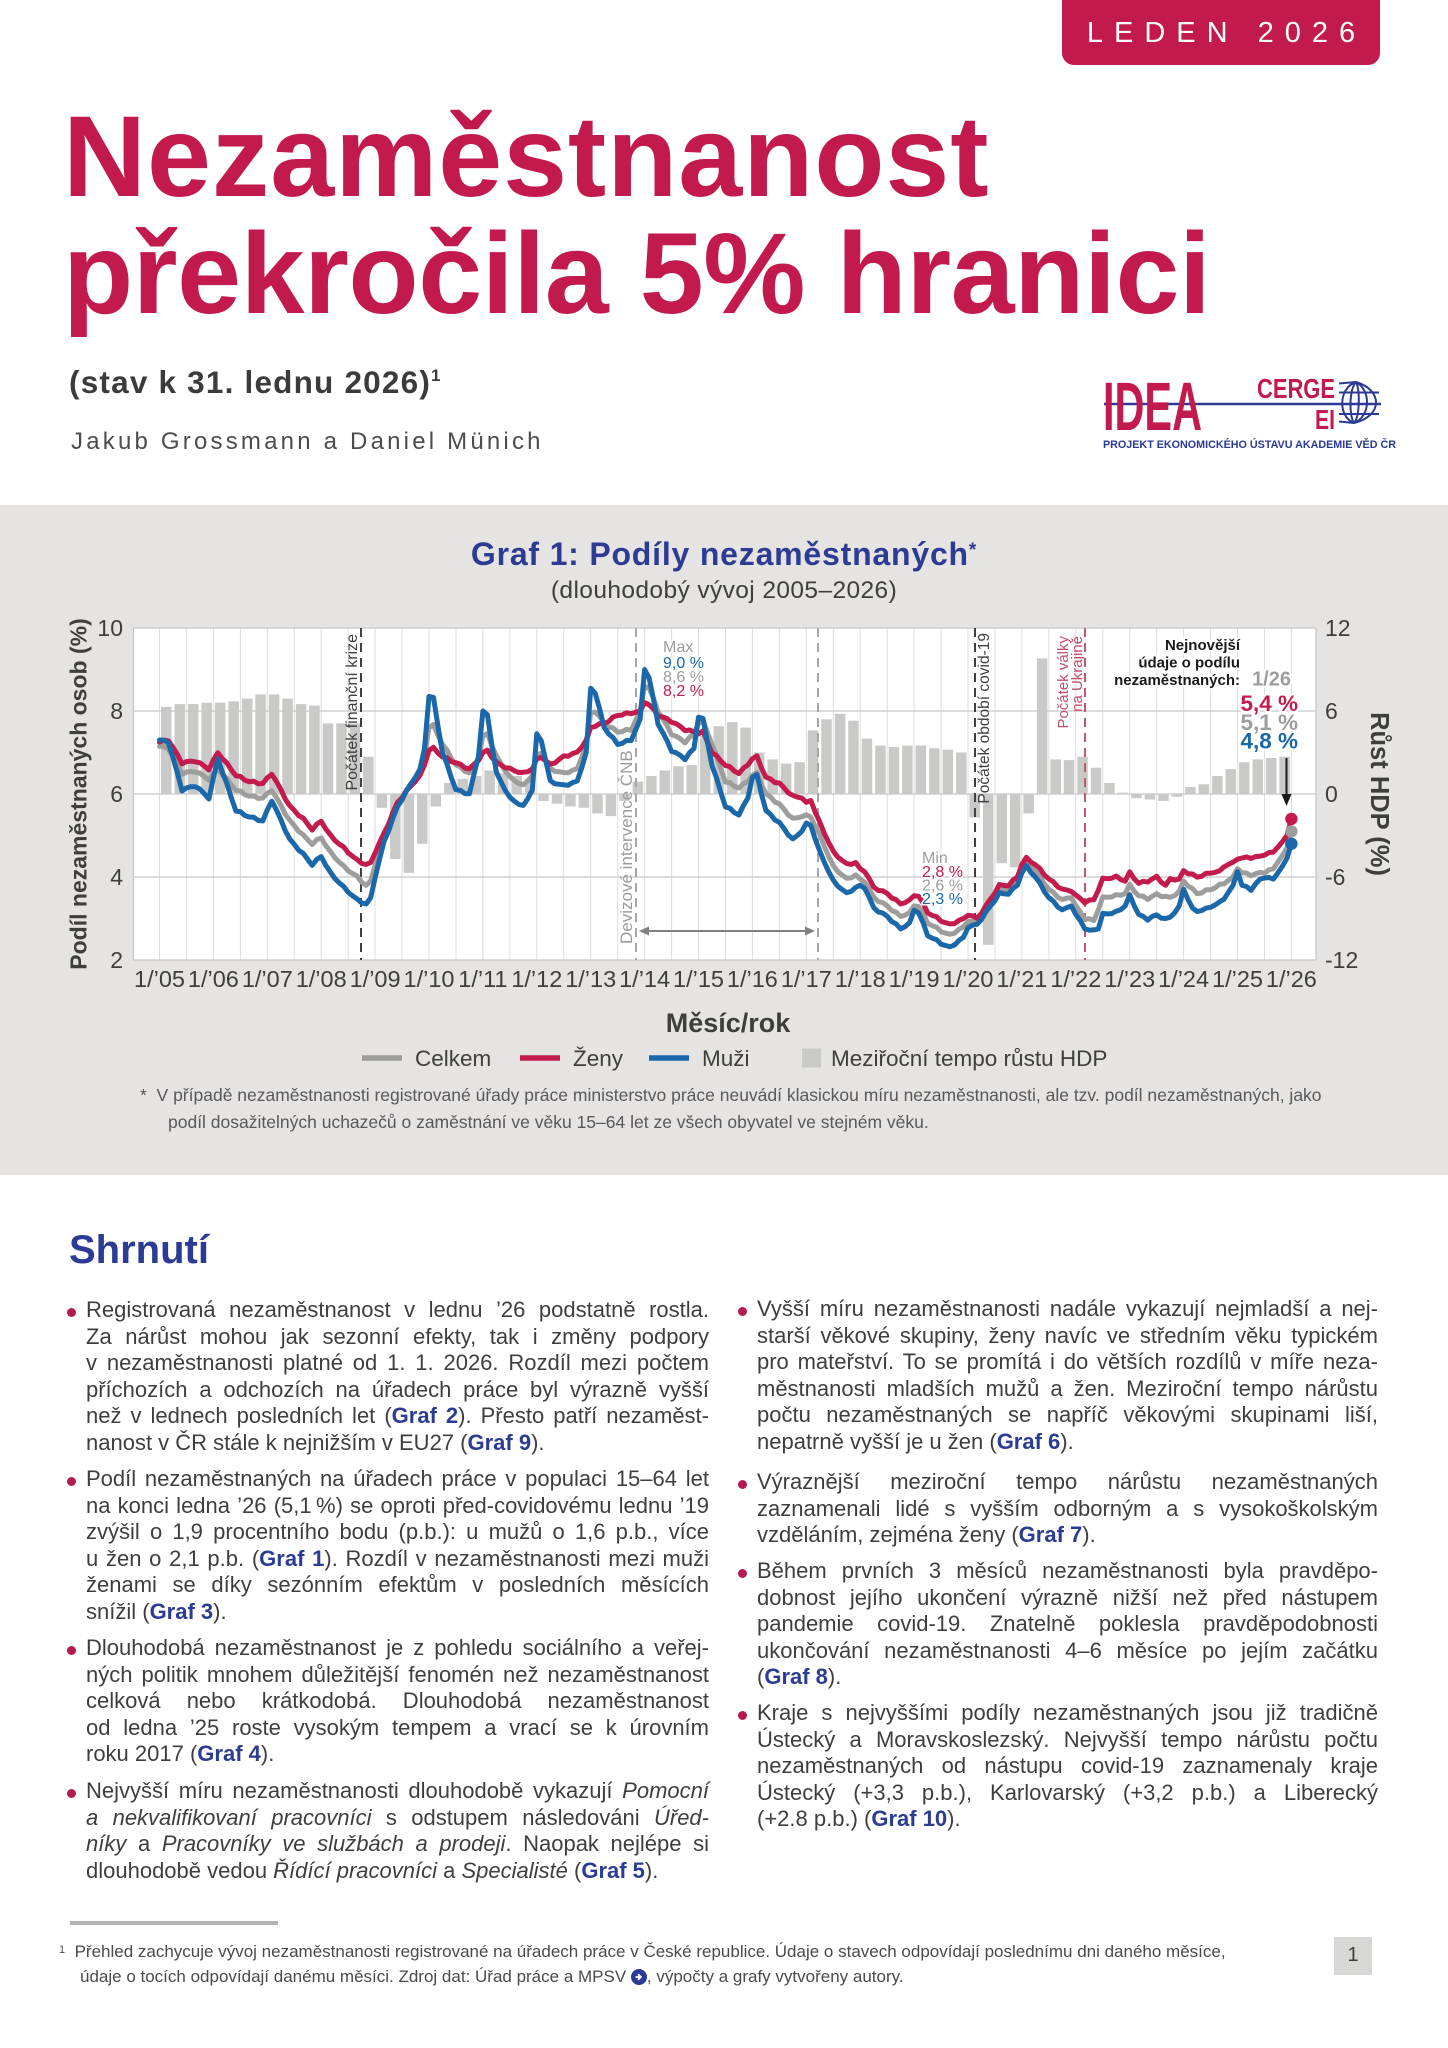  What do you see at coordinates (1341, 960) in the screenshot?
I see `svg-text: -12` at bounding box center [1341, 960].